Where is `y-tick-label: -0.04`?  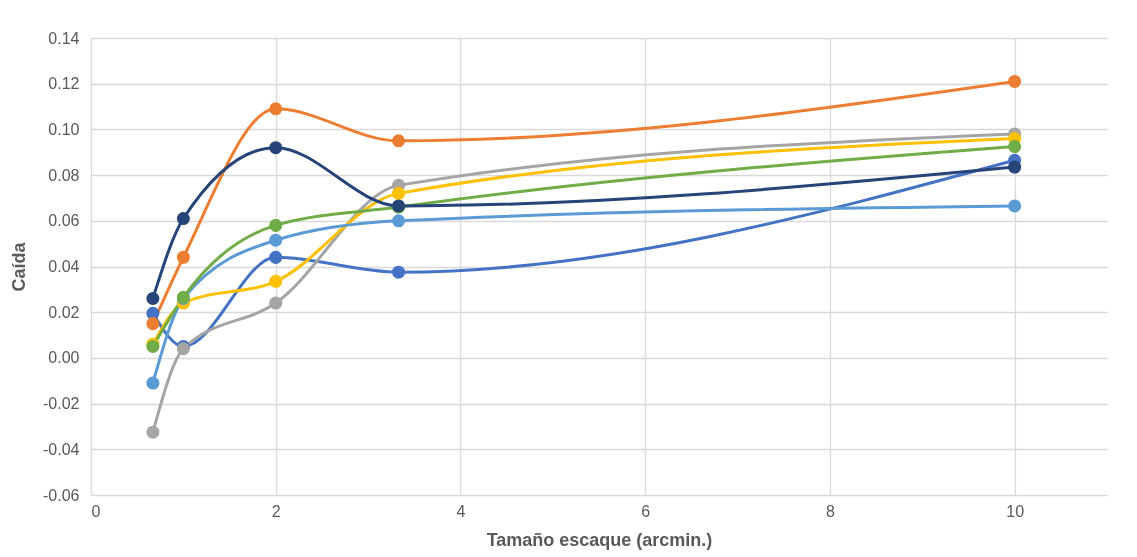
y-tick-label: -0.04 is located at coordinates (61, 449).